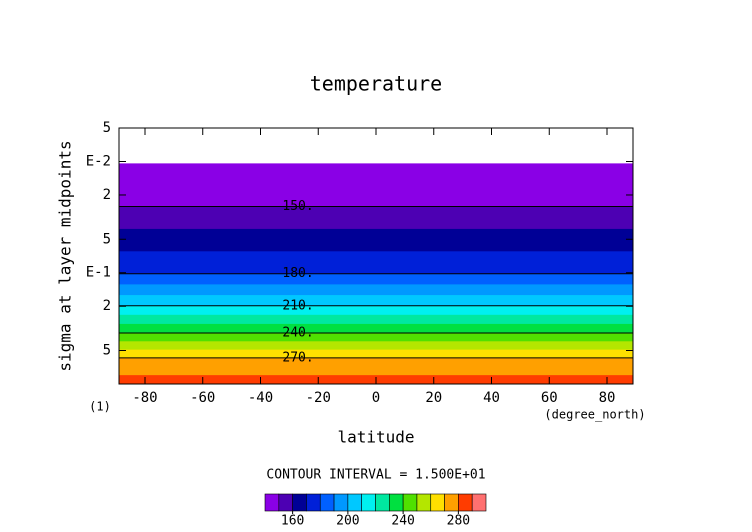 This screenshot has height=532, width=752. I want to click on x-tick-label: -80, so click(144, 398).